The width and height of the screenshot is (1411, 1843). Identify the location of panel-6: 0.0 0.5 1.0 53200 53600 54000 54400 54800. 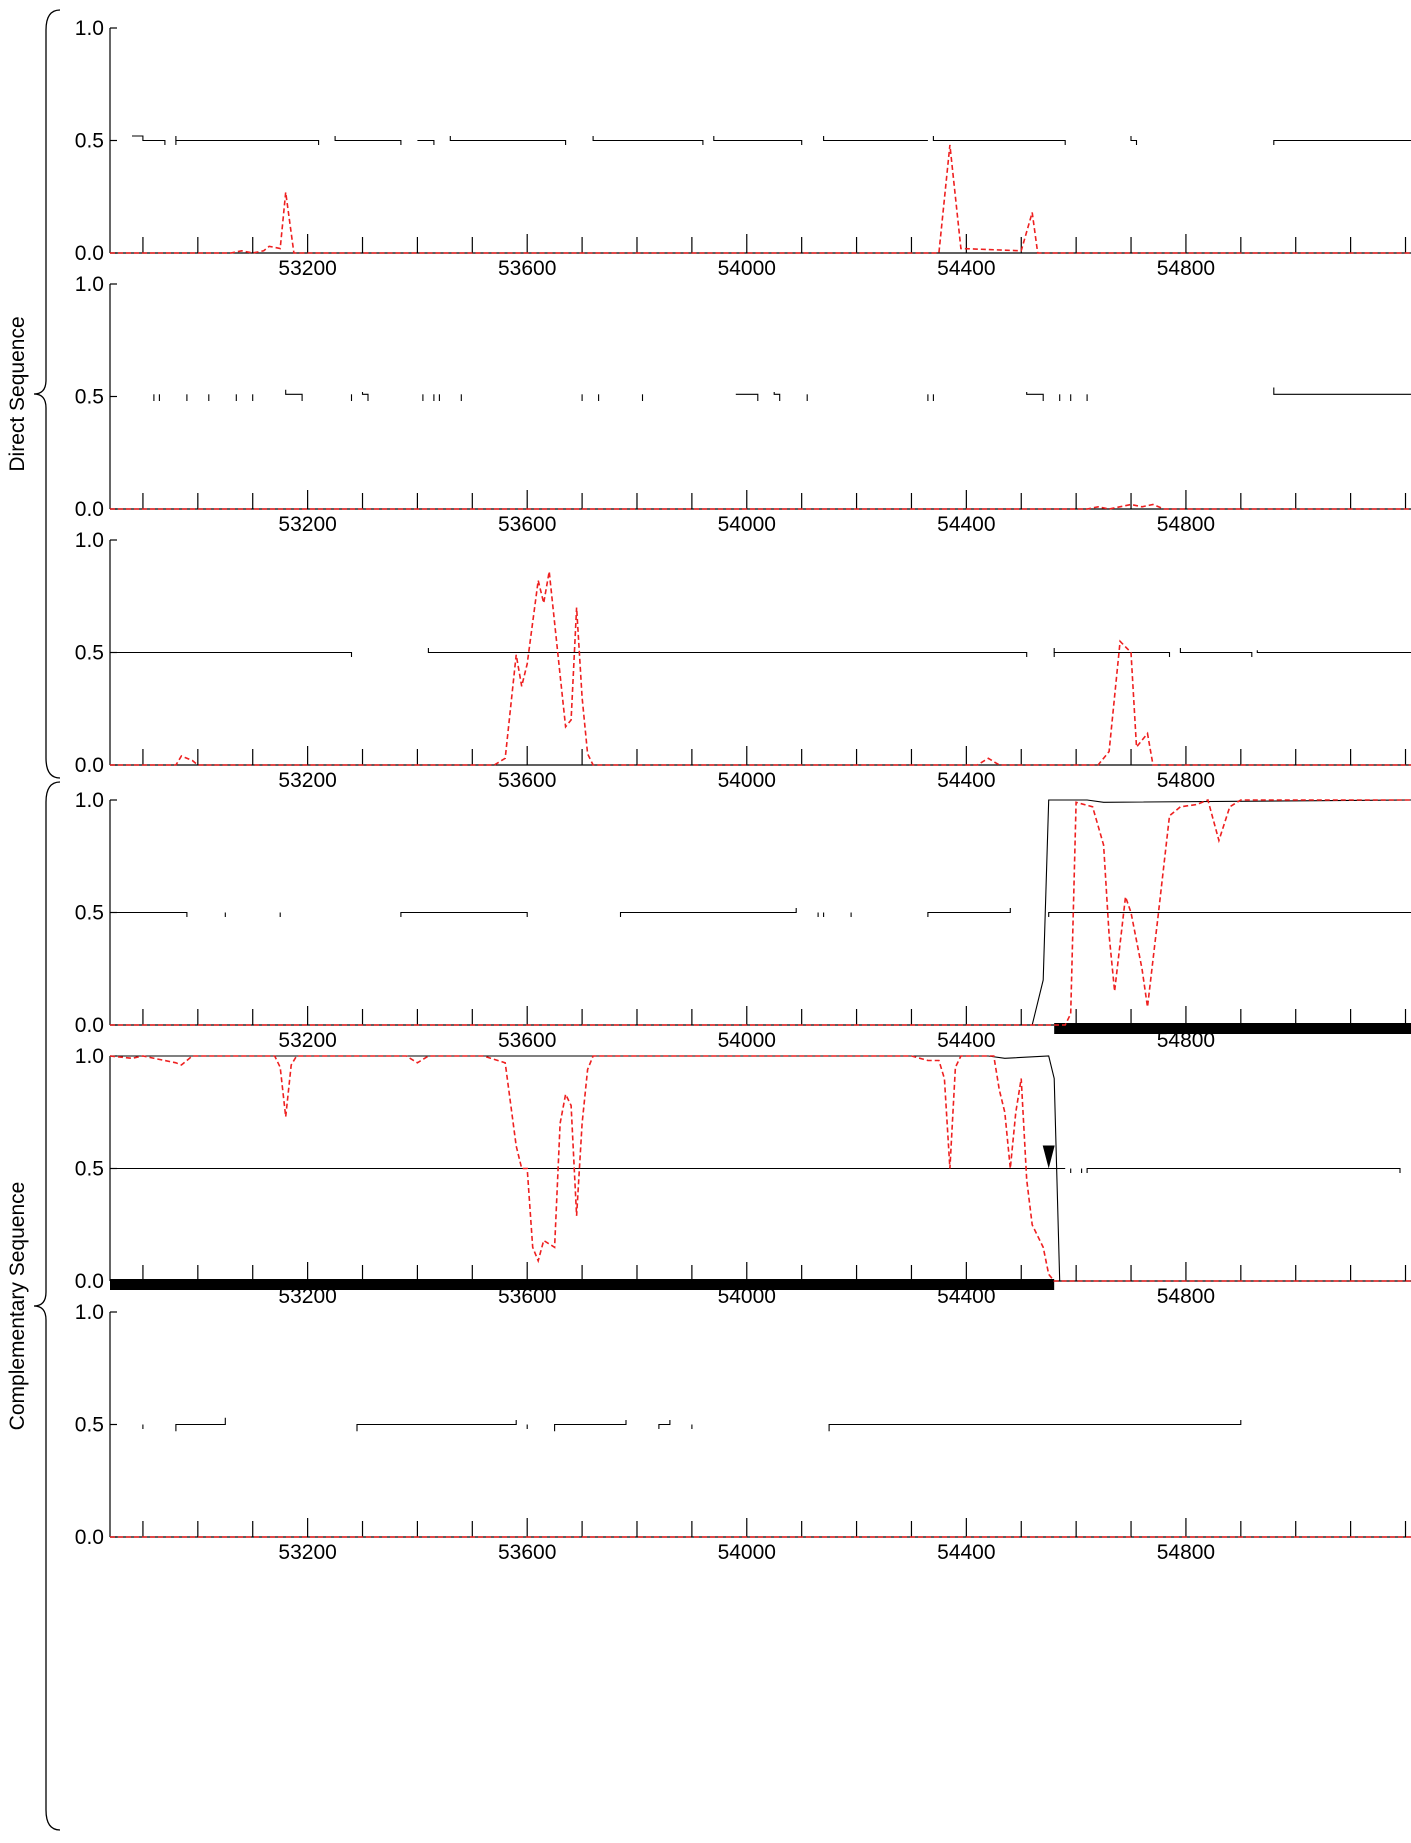
(743, 1432).